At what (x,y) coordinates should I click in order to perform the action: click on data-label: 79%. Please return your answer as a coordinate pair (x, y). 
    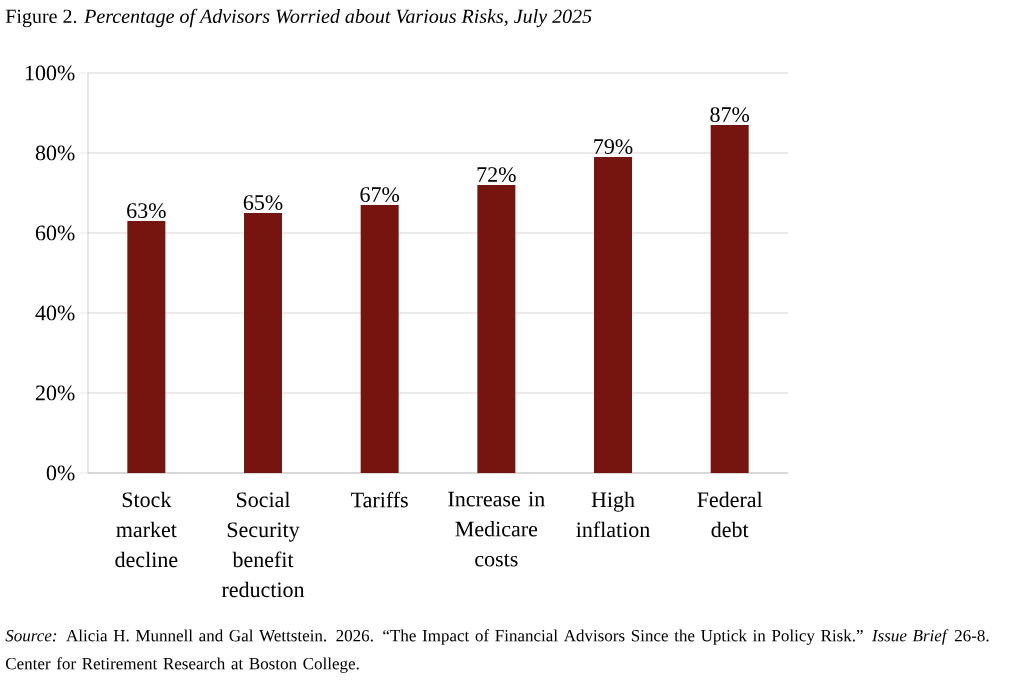
    Looking at the image, I should click on (613, 147).